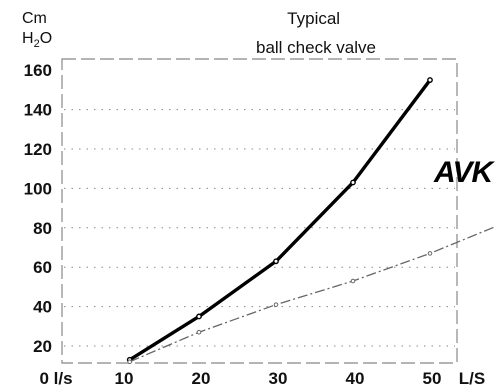  What do you see at coordinates (37, 44) in the screenshot?
I see `y-unit-subscript: 2` at bounding box center [37, 44].